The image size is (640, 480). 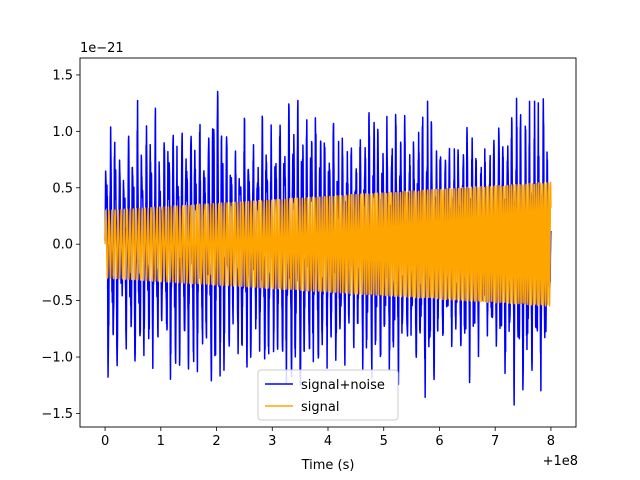 What do you see at coordinates (57, 414) in the screenshot?
I see `y-tick-label: −1.5` at bounding box center [57, 414].